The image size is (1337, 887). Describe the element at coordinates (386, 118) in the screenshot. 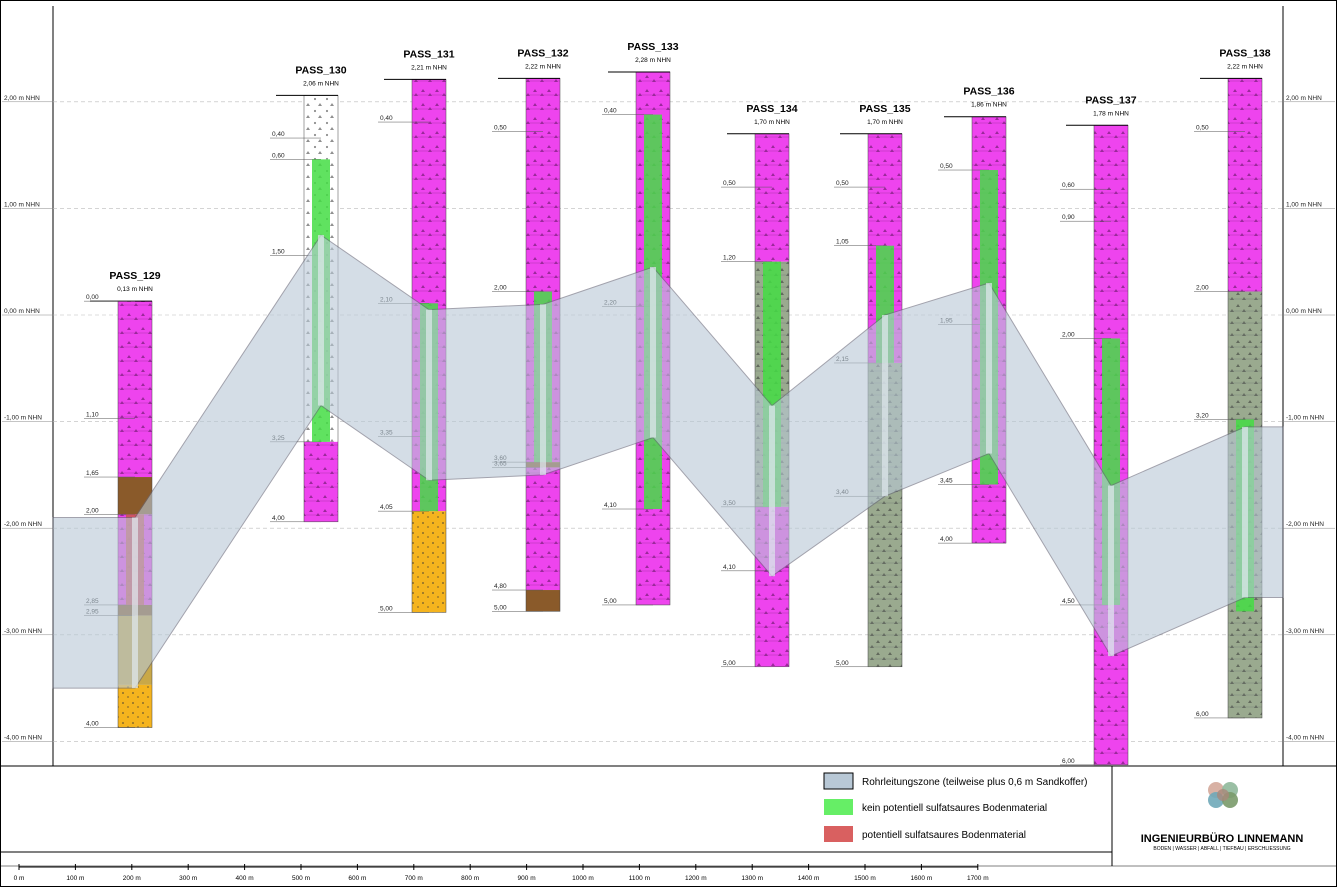

I see `depth-marker-label: 0,40` at that location.